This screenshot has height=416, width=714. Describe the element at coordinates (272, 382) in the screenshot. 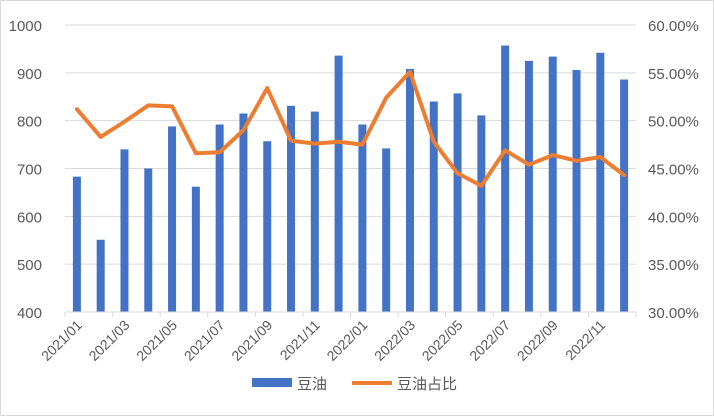

I see `legend-swatch-bar` at that location.